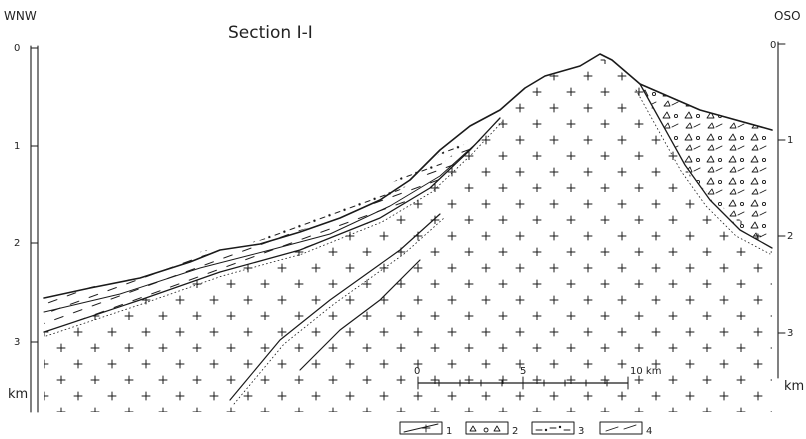  I want to click on wedge-base-contact, so click(706, 166).